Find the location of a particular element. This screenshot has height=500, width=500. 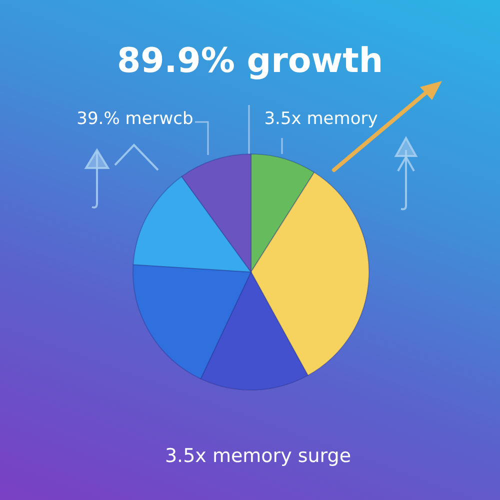

text: 3.5x memory surge is located at coordinates (258, 456).